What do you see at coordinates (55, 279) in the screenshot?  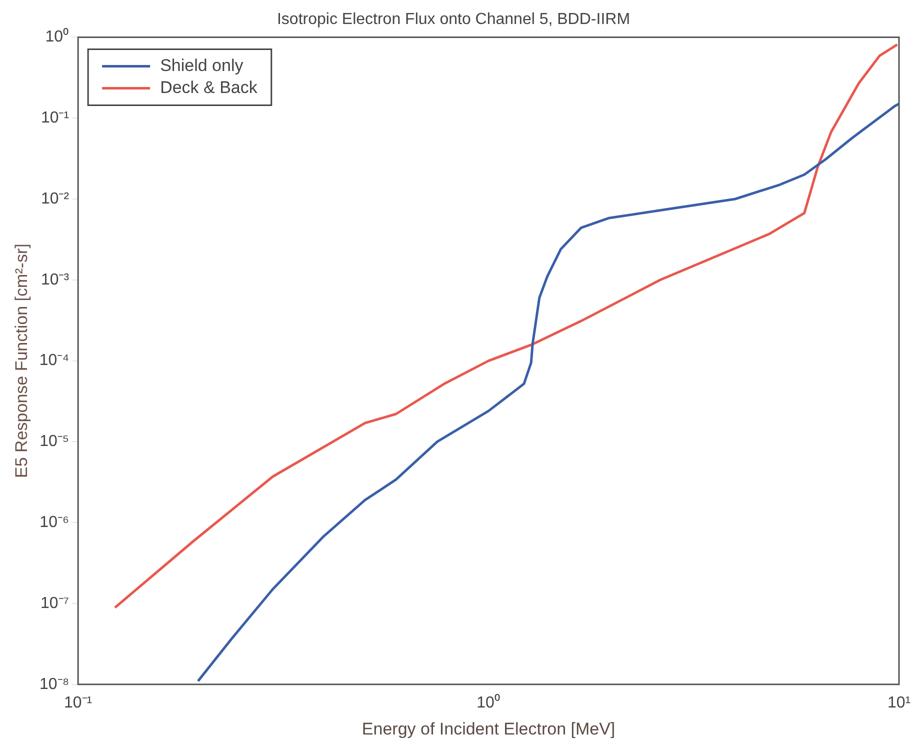 I see `y-tick-label: 10⁻³` at bounding box center [55, 279].